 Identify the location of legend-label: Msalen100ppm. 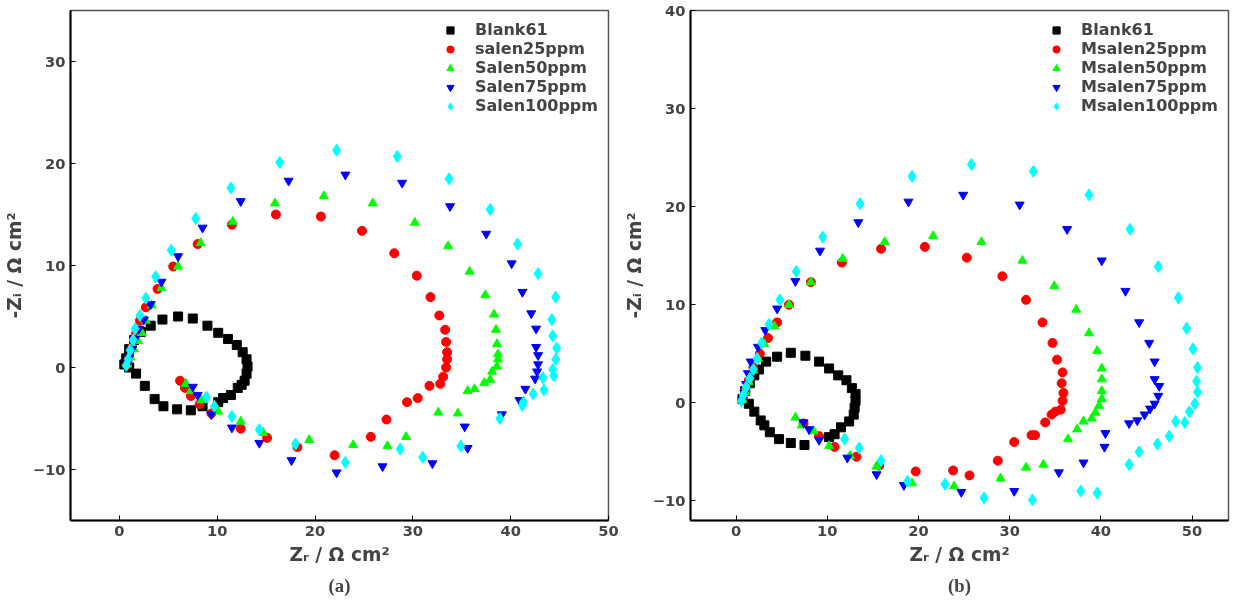
(1149, 105).